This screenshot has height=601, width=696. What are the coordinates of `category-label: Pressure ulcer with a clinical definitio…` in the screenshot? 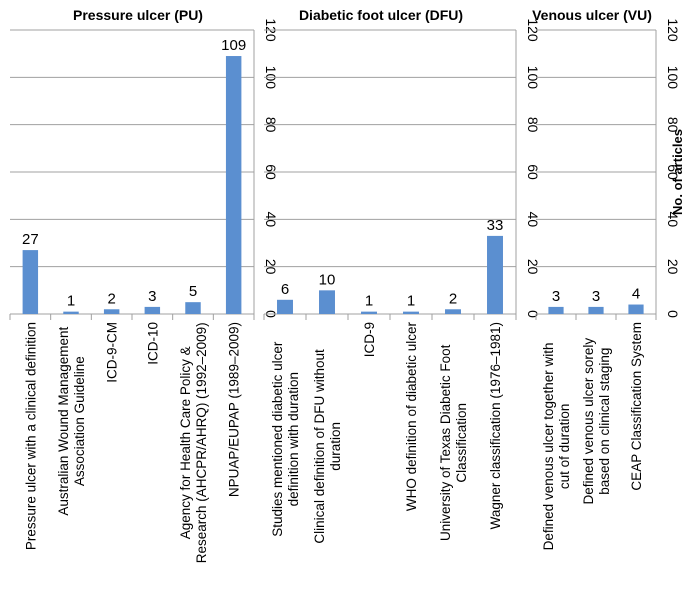 It's located at (30, 436).